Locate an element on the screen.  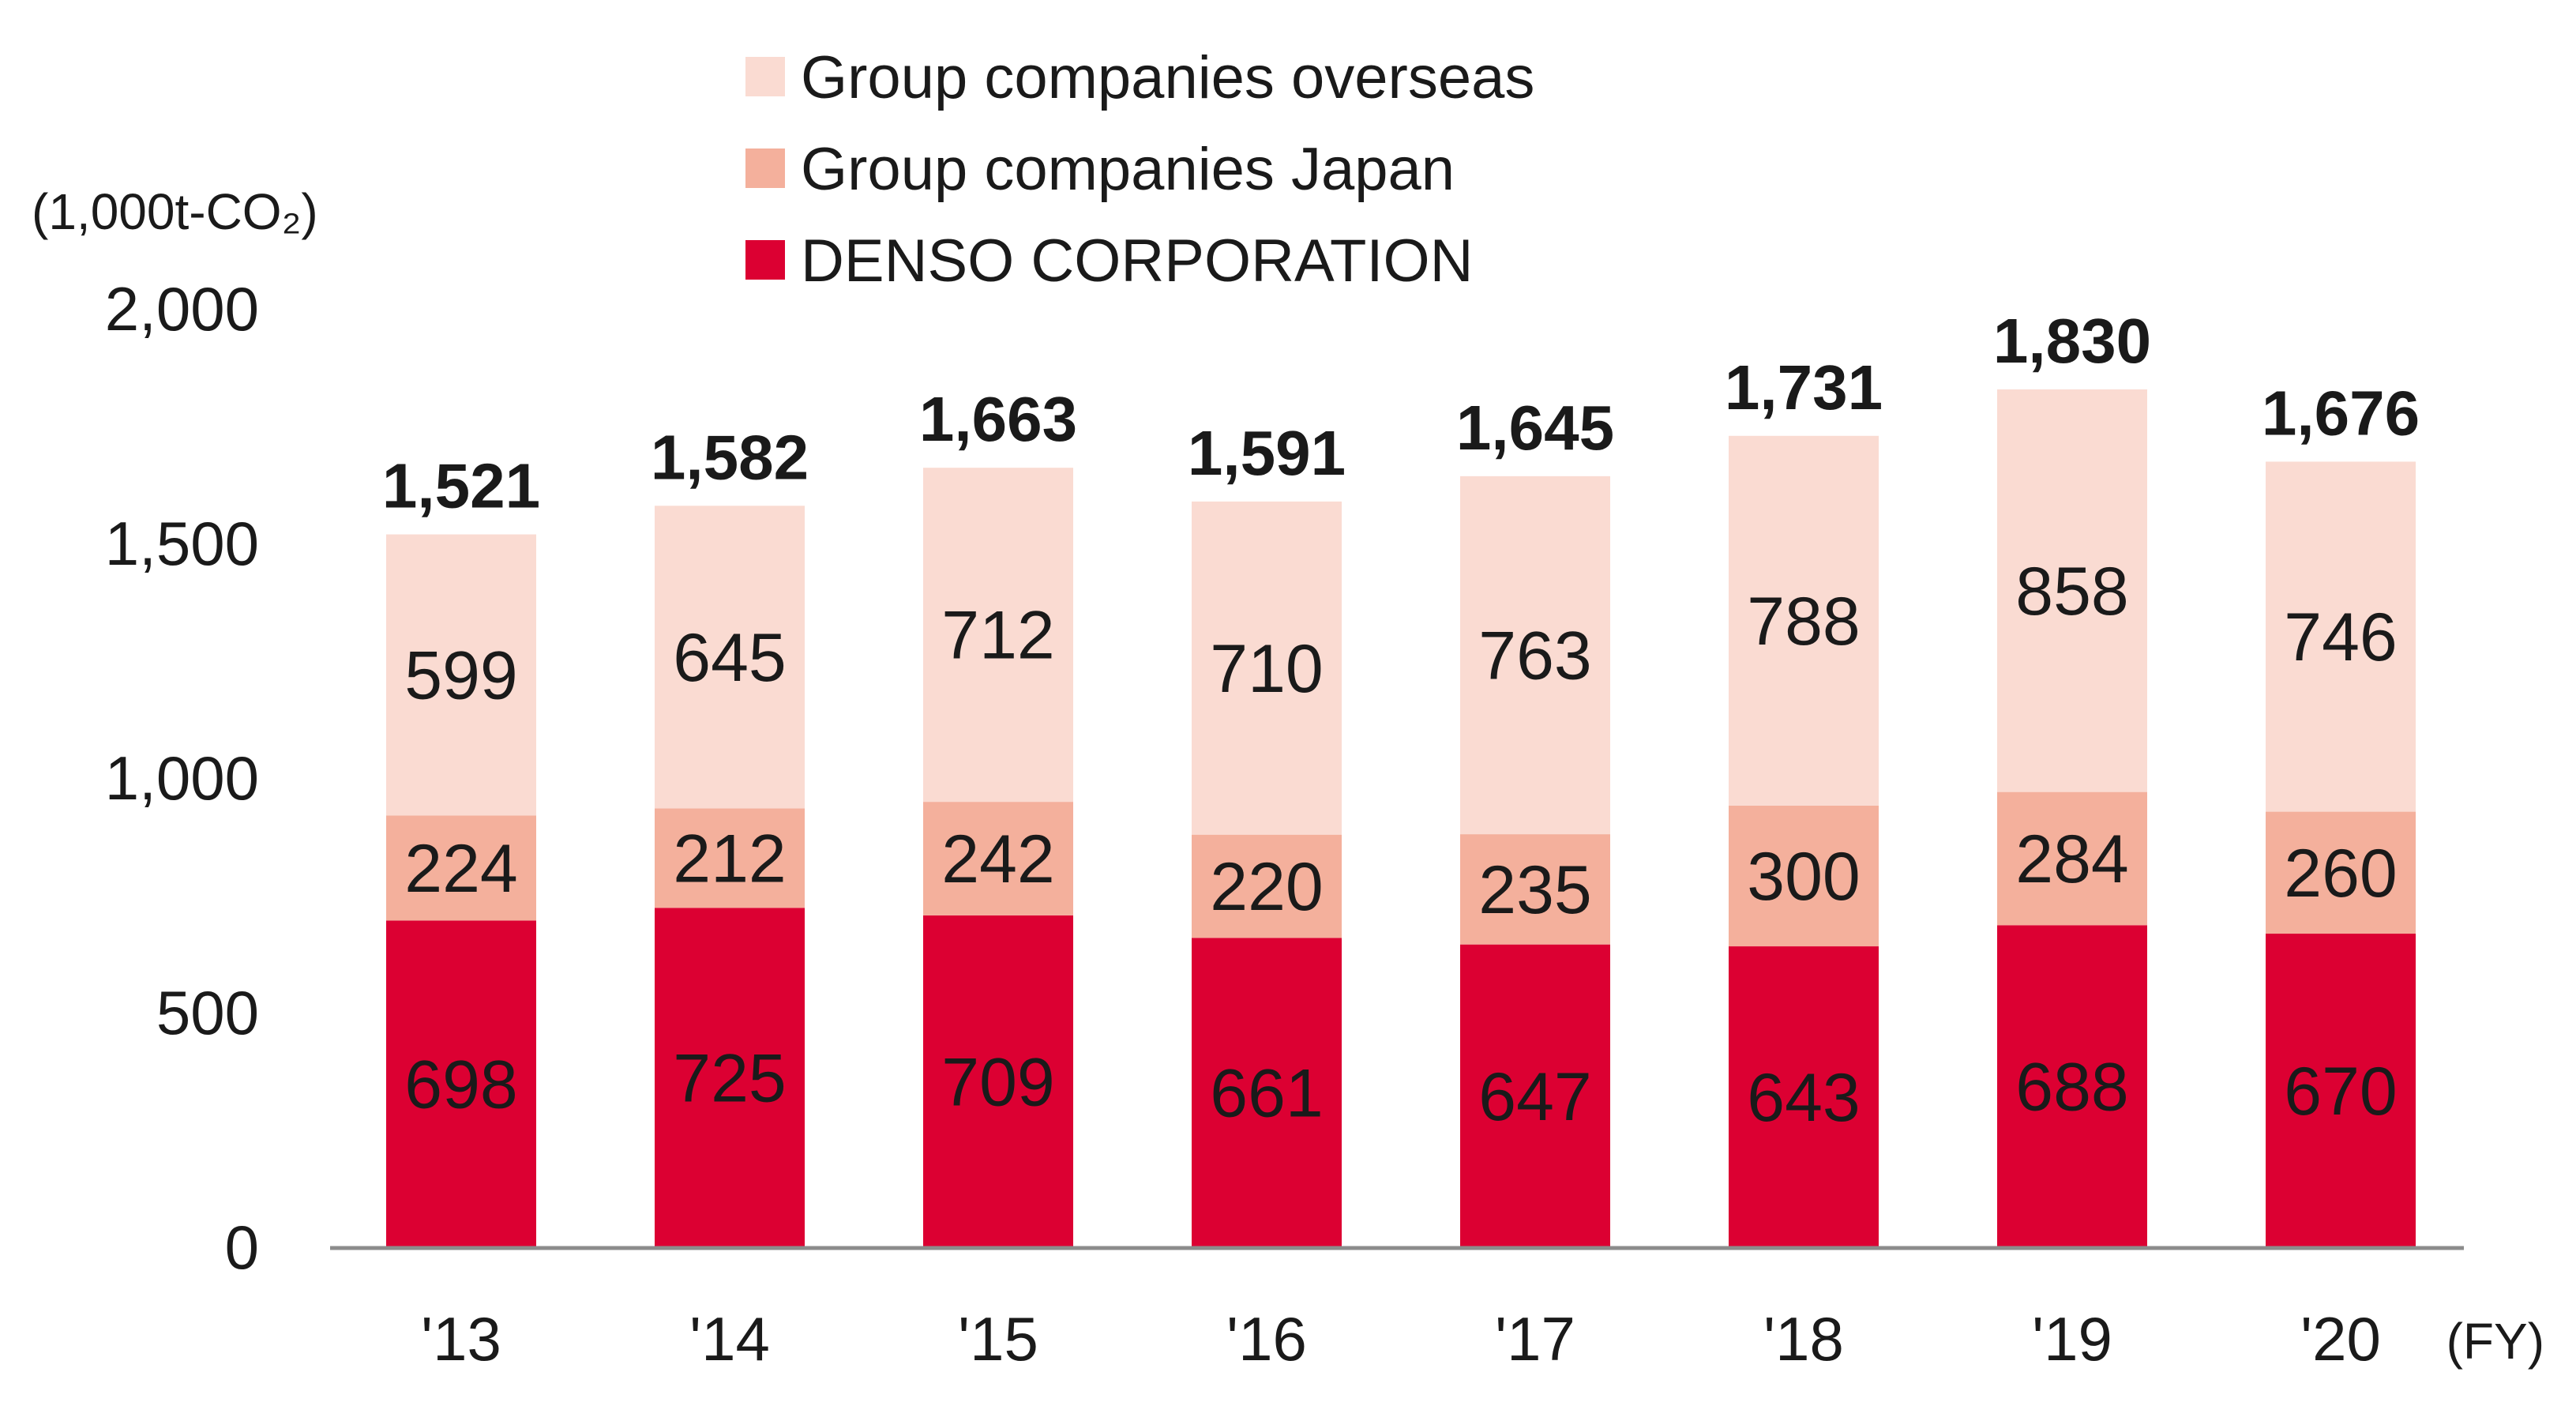
unit-label: (1,000t-CO₂) is located at coordinates (175, 211).